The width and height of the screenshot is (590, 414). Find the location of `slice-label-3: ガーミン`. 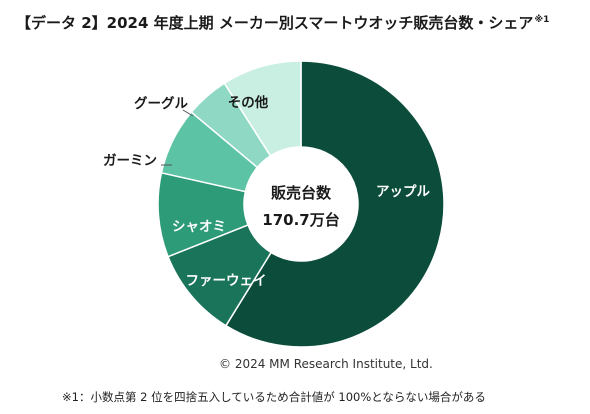

slice-label-3: ガーミン is located at coordinates (130, 161).